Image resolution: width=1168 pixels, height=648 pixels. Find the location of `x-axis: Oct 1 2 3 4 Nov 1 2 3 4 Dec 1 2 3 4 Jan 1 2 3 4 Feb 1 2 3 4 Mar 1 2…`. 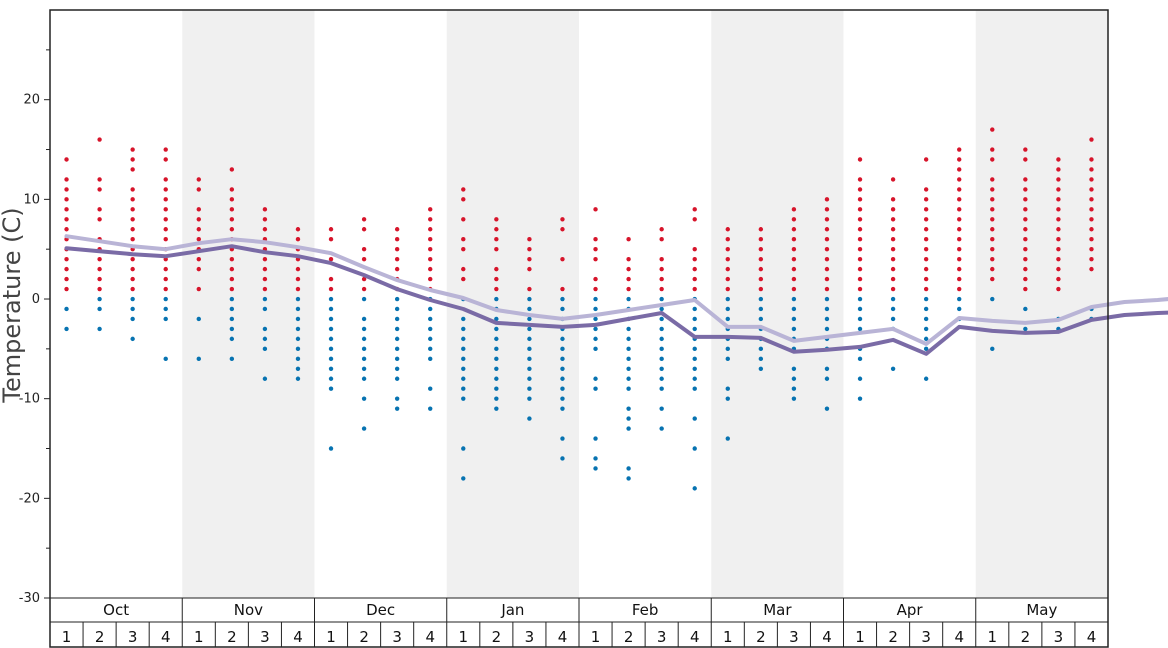

x-axis: Oct 1 2 3 4 Nov 1 2 3 4 Dec 1 2 3 4 Jan 1 2 3 4 Feb 1 2 3 4 Mar 1 2… is located at coordinates (579, 622).